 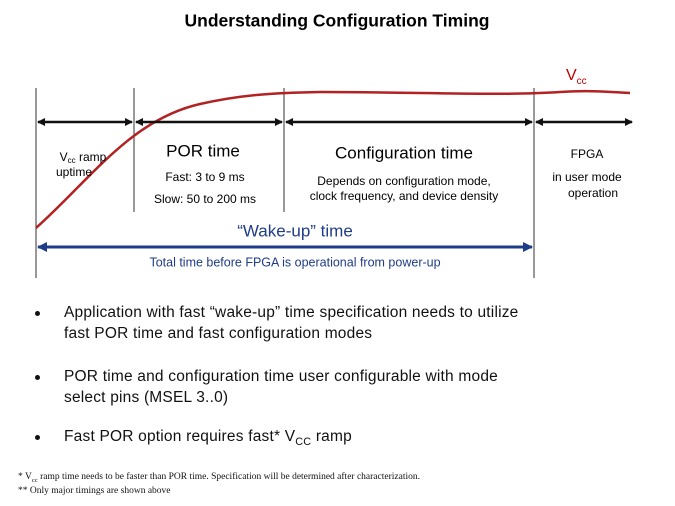 I want to click on section-line: Depends on configuration mode,, so click(x=403, y=181).